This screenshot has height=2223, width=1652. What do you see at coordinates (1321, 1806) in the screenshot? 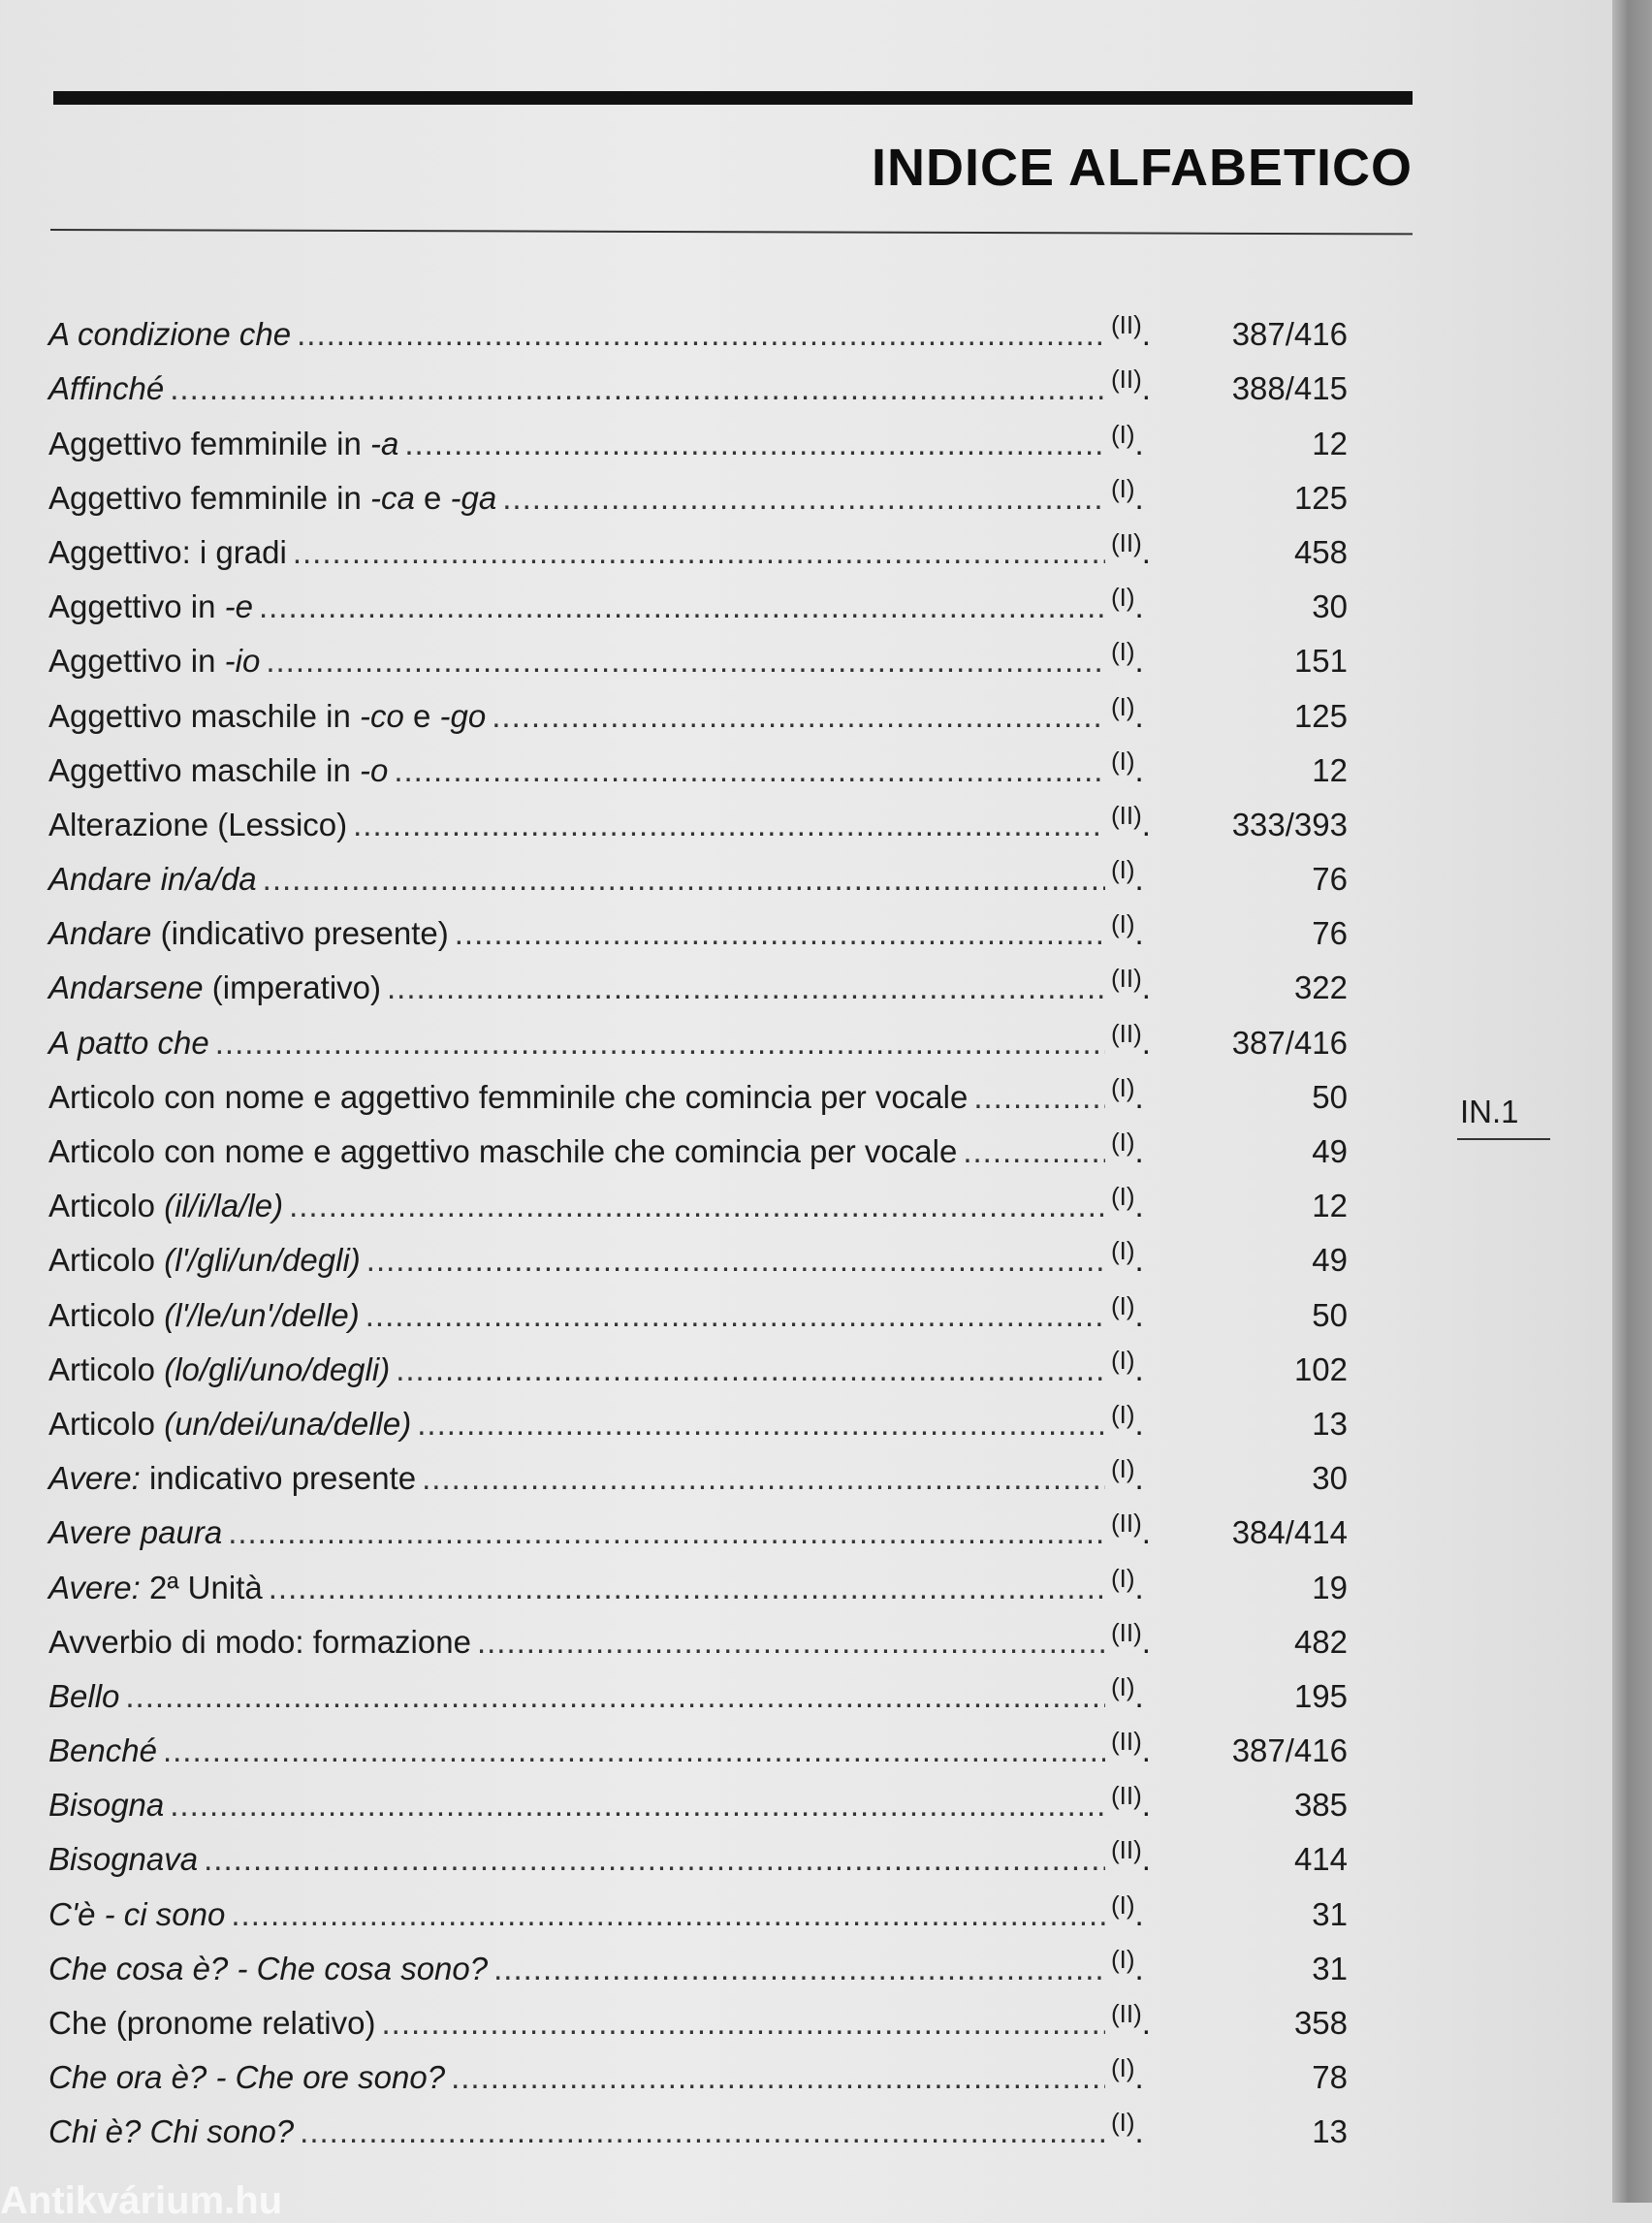
I see `entry-page: 385` at bounding box center [1321, 1806].